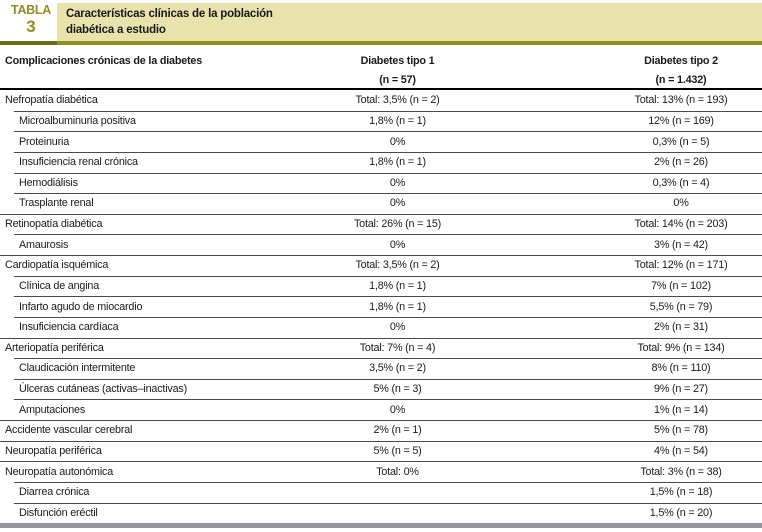 The width and height of the screenshot is (762, 532). I want to click on row-label: Neuropatía periférica, so click(53, 450).